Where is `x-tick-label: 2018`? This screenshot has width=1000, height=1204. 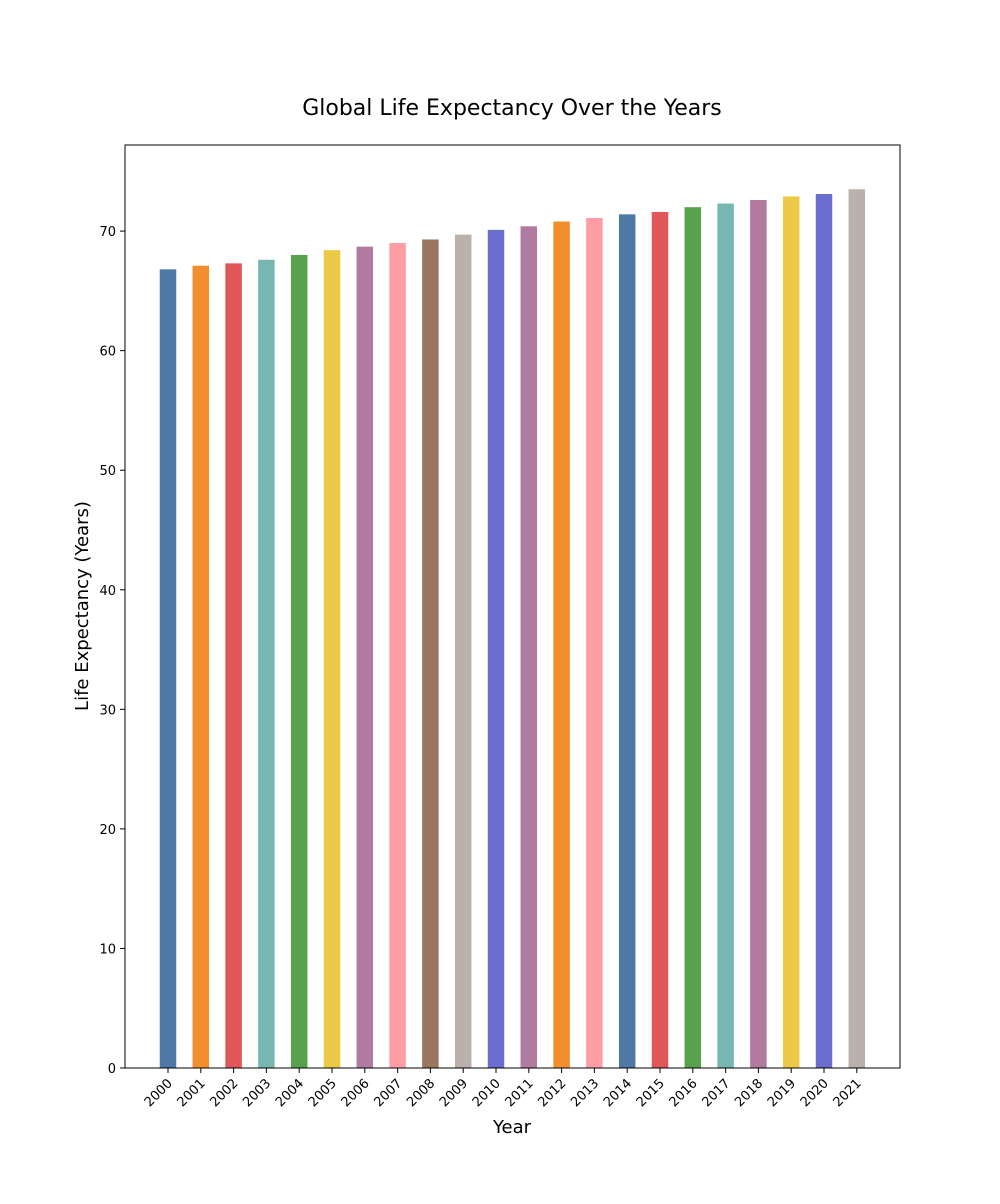
x-tick-label: 2018 is located at coordinates (749, 1093).